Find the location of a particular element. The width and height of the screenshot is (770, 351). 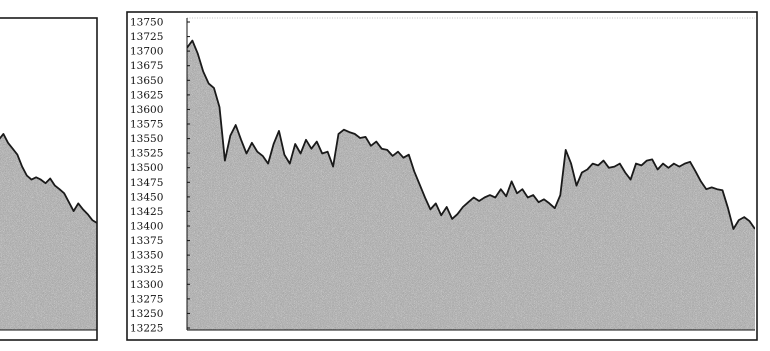

left-plot-area is located at coordinates (48, 231).